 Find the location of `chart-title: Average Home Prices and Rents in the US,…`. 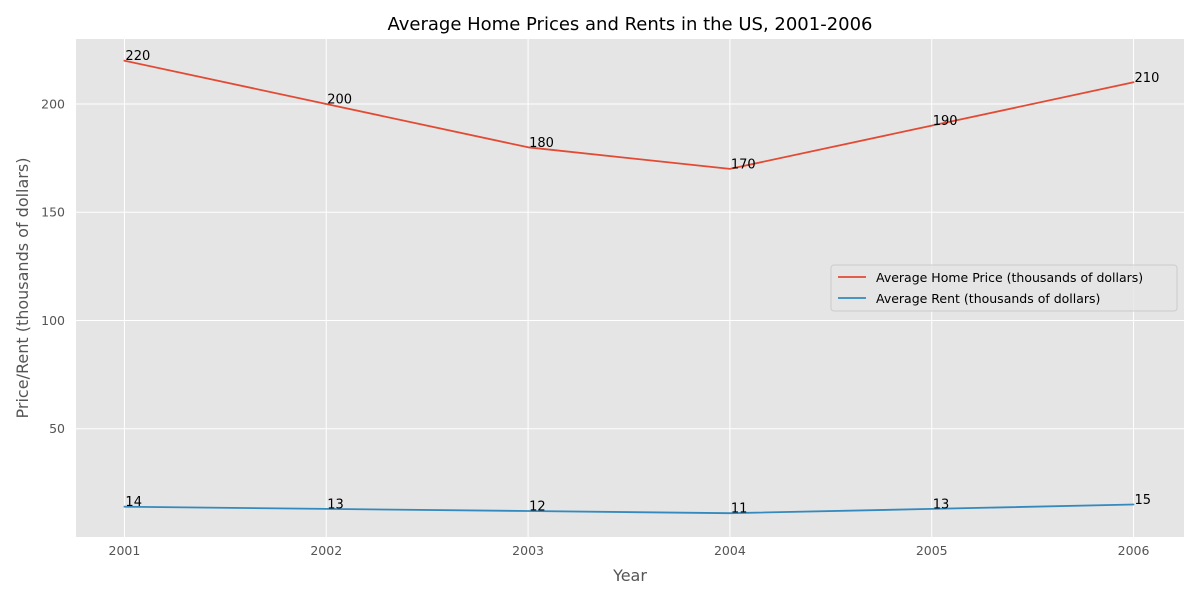

chart-title: Average Home Prices and Rents in the US,… is located at coordinates (630, 24).